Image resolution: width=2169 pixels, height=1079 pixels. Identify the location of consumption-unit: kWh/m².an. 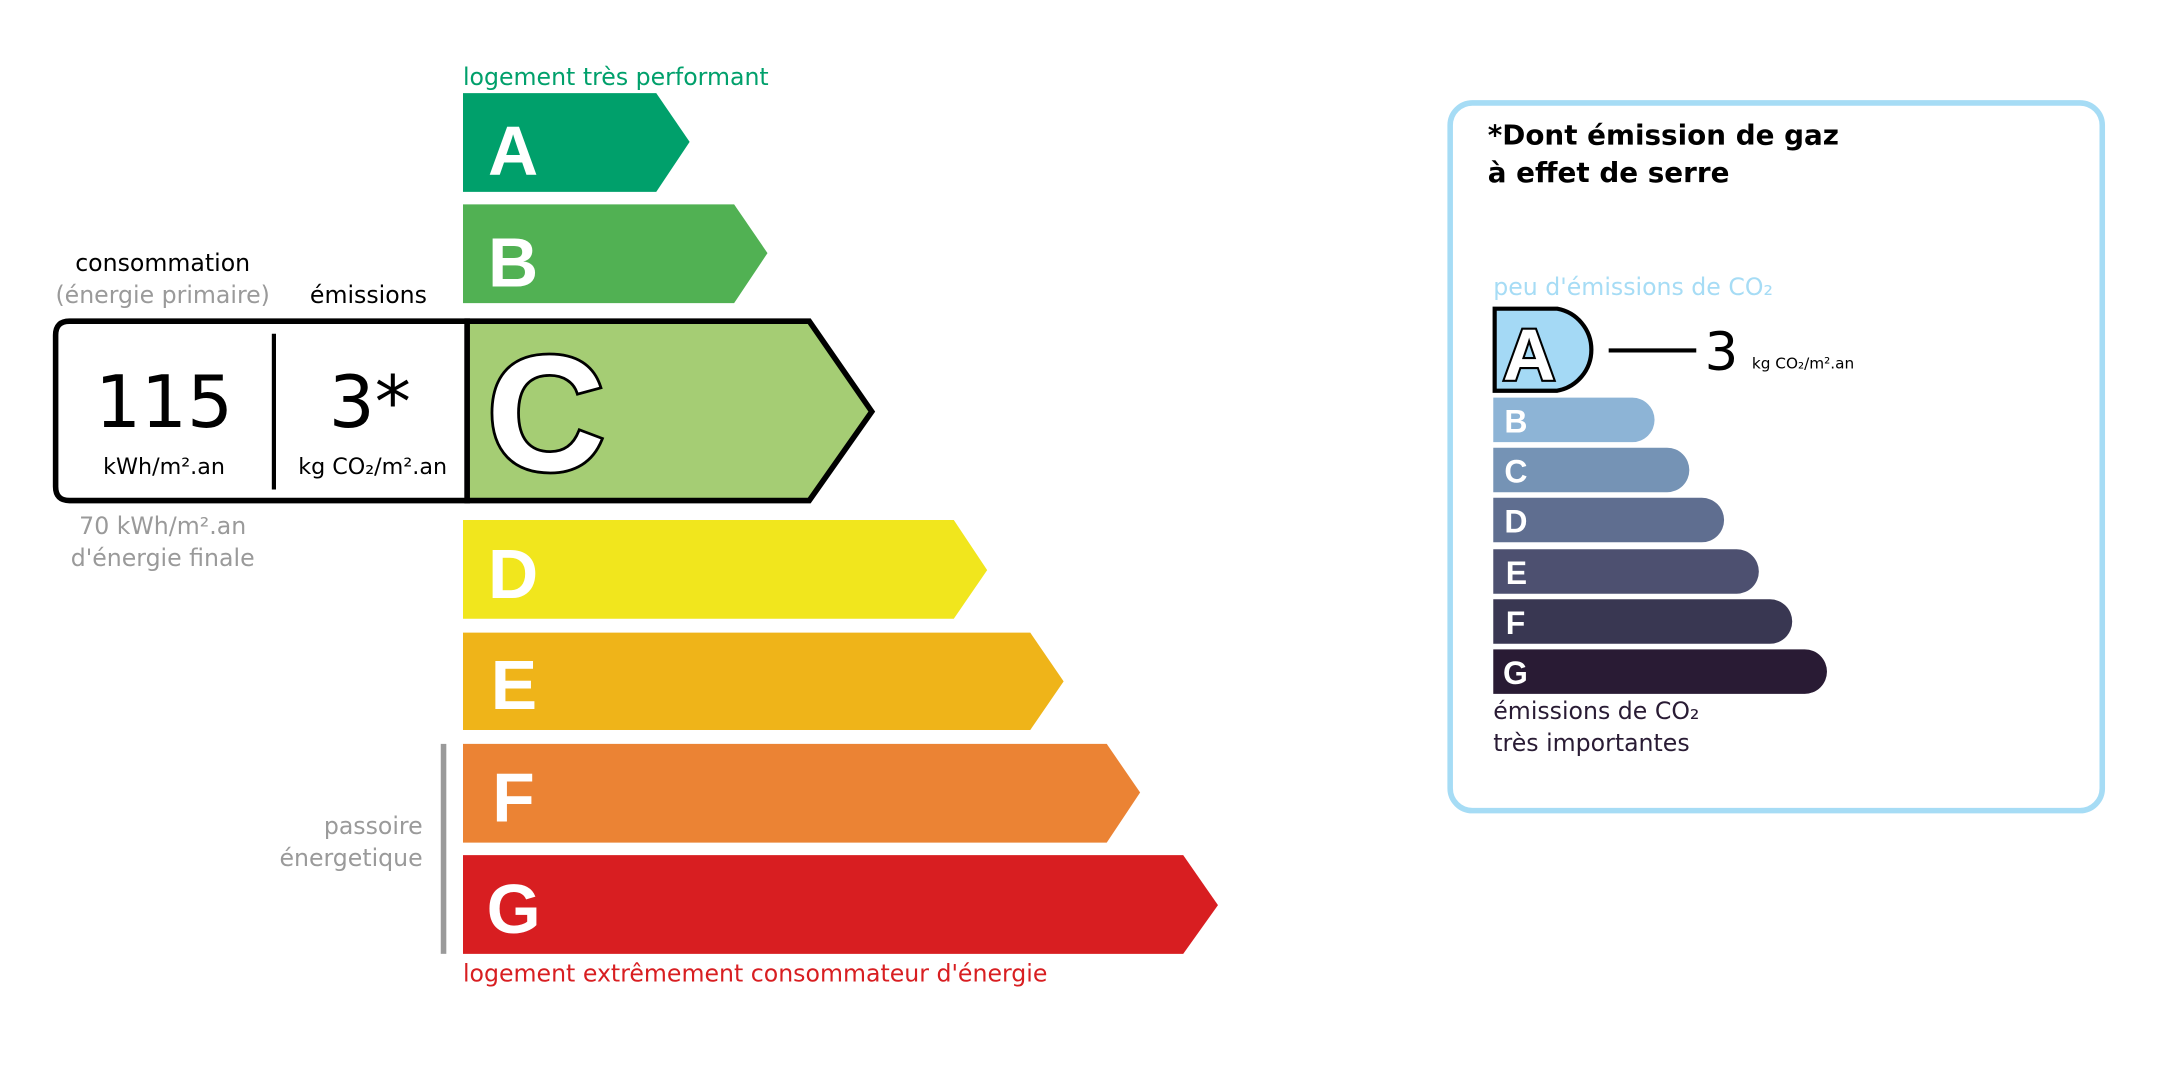
(164, 467).